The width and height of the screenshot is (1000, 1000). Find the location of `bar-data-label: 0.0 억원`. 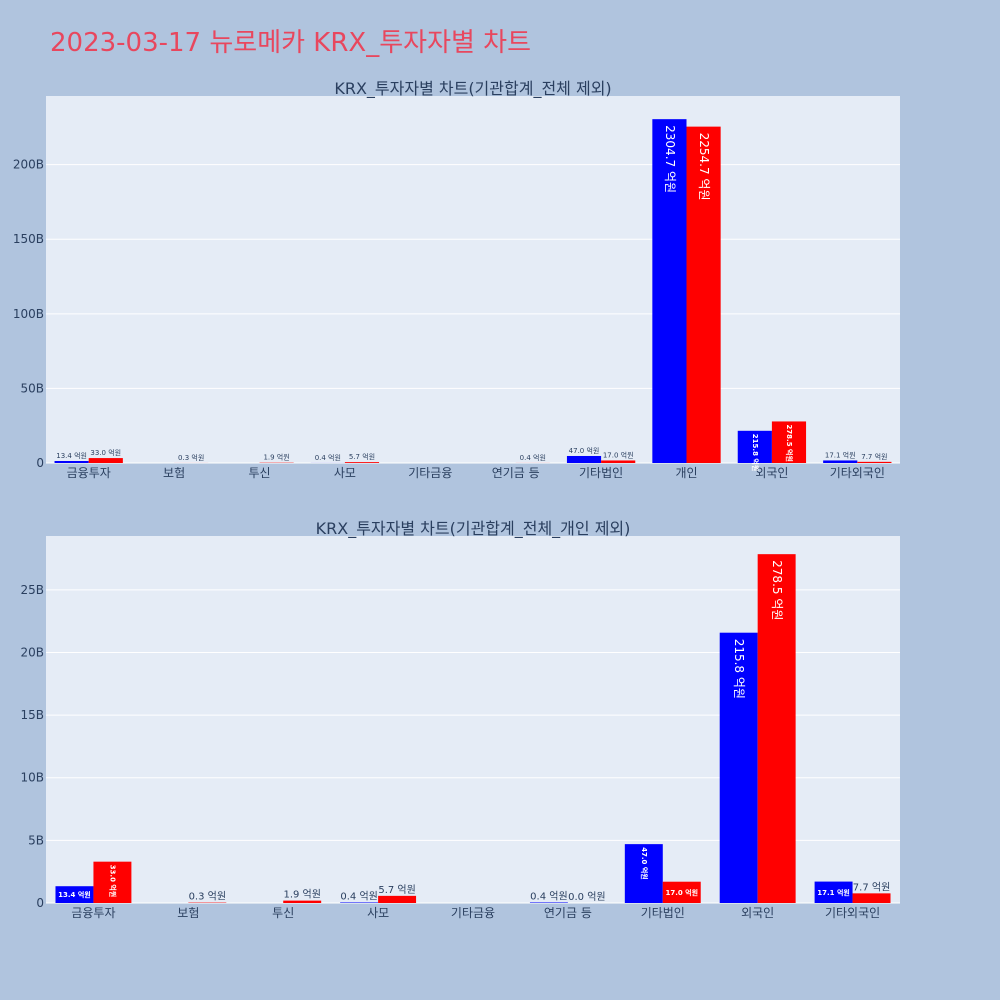

bar-data-label: 0.0 억원 is located at coordinates (586, 897).